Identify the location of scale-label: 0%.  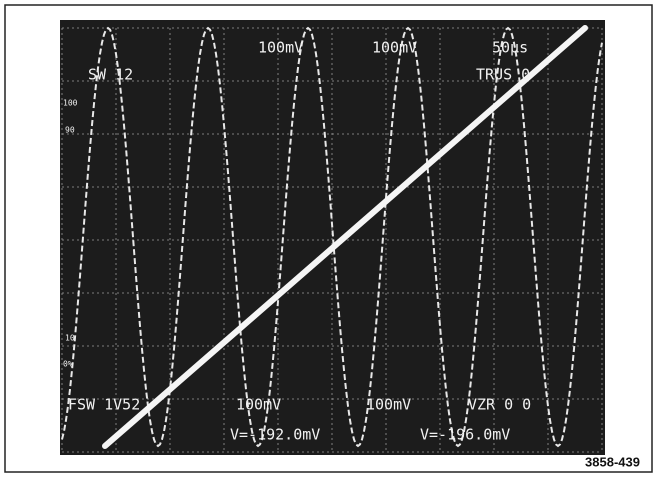
(68, 364).